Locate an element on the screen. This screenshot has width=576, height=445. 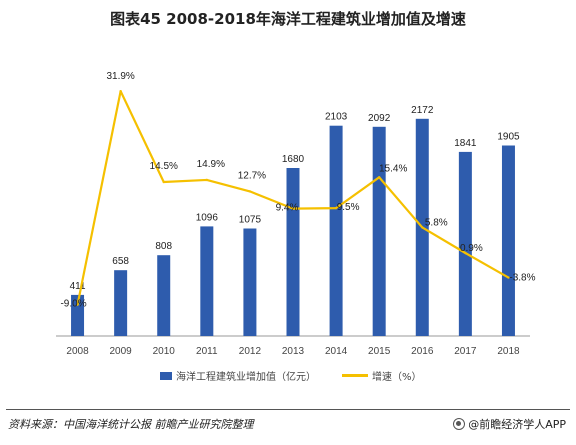
bar-2009 is located at coordinates (121, 303).